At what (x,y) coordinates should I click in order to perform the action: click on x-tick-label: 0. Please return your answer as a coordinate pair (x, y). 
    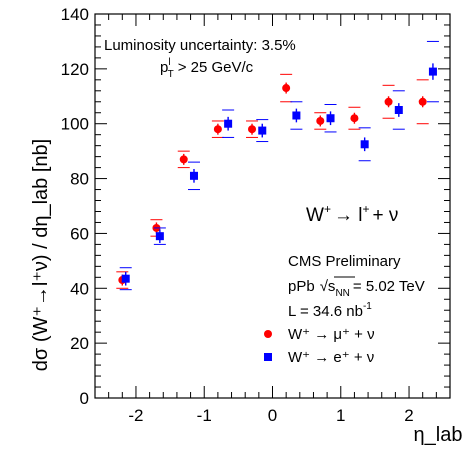
    Looking at the image, I should click on (272, 415).